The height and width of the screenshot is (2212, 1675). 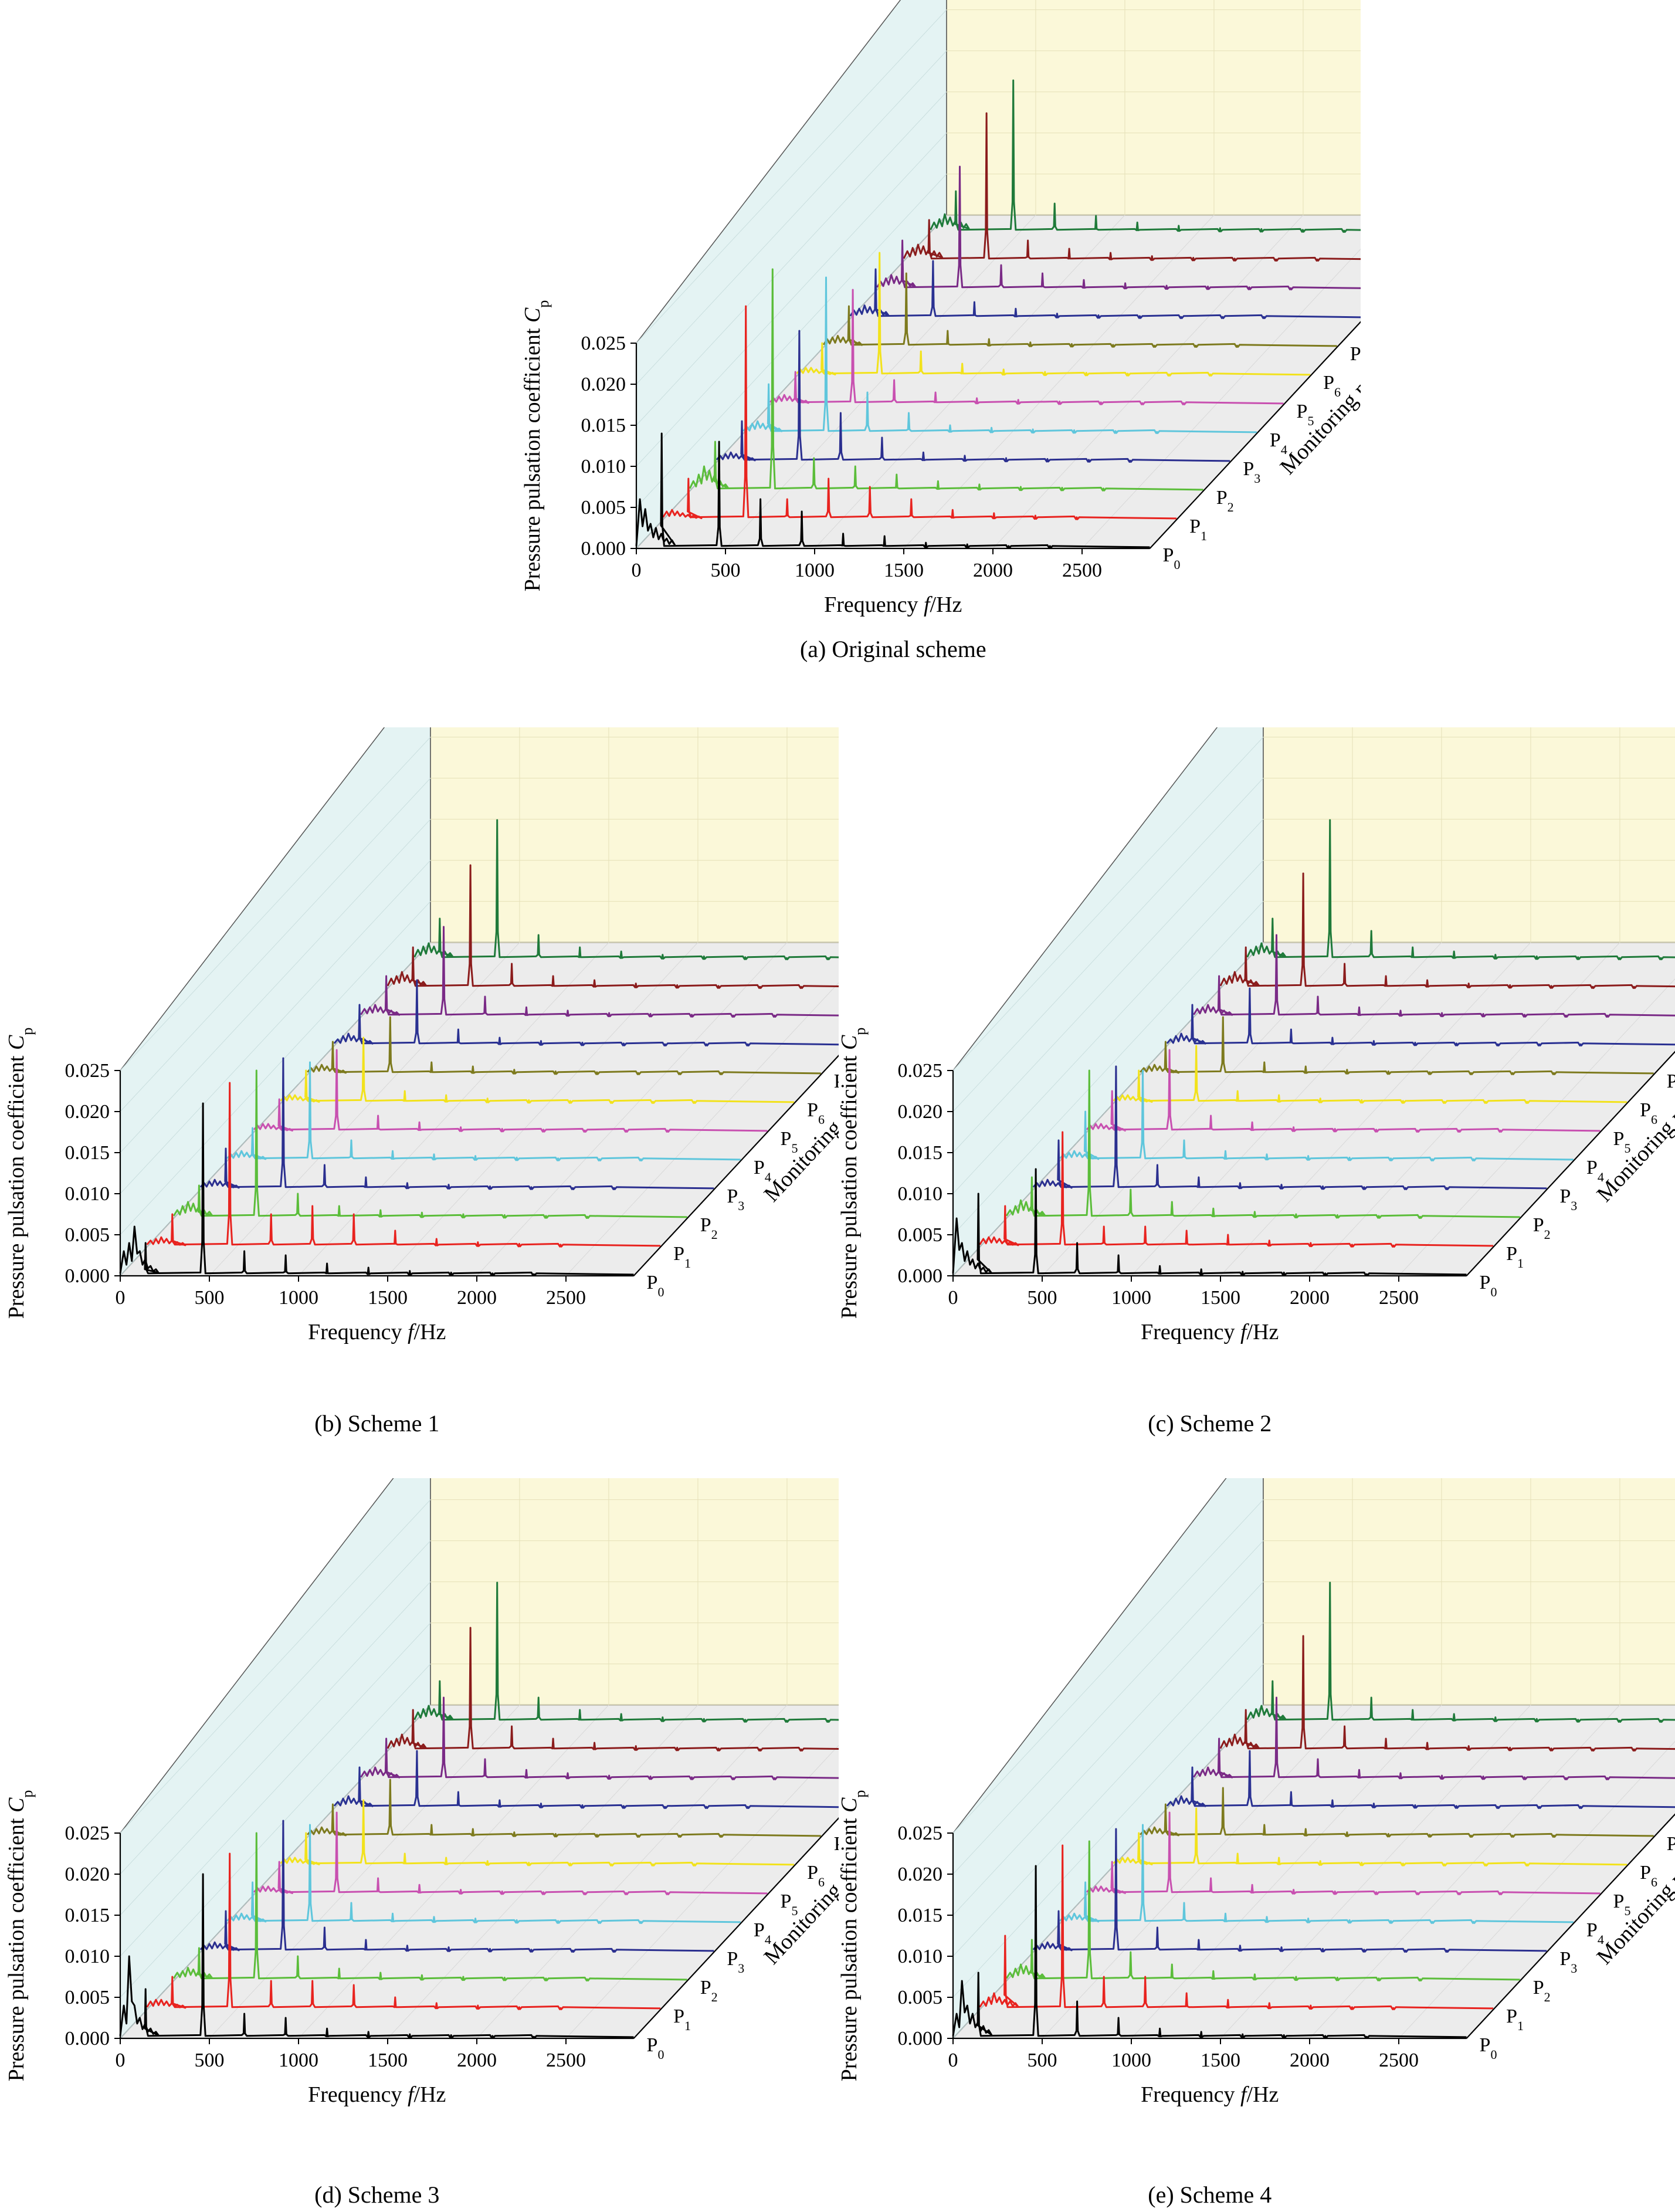 I want to click on series-line-P8, so click(x=1420, y=1017).